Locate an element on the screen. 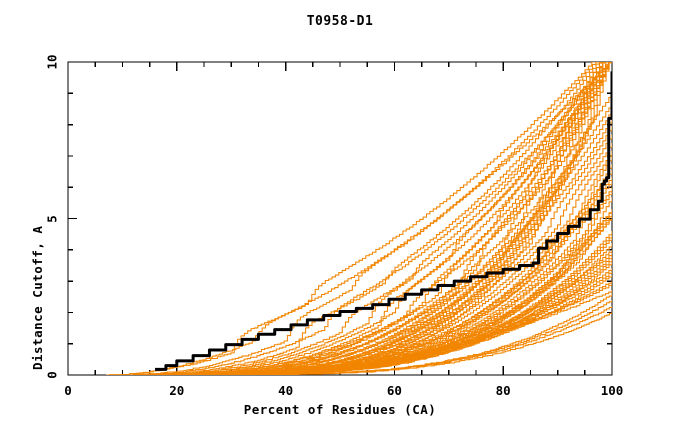 This screenshot has width=680, height=440. x-tick-label: 40 is located at coordinates (286, 390).